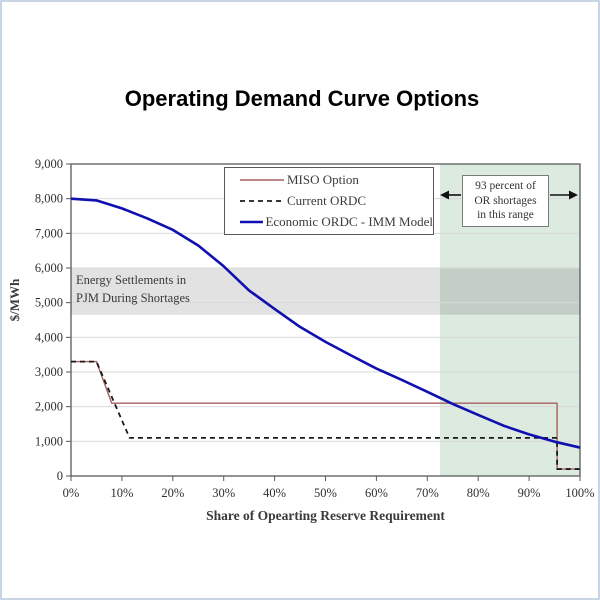  What do you see at coordinates (49, 233) in the screenshot?
I see `y-tick-label: 7,000` at bounding box center [49, 233].